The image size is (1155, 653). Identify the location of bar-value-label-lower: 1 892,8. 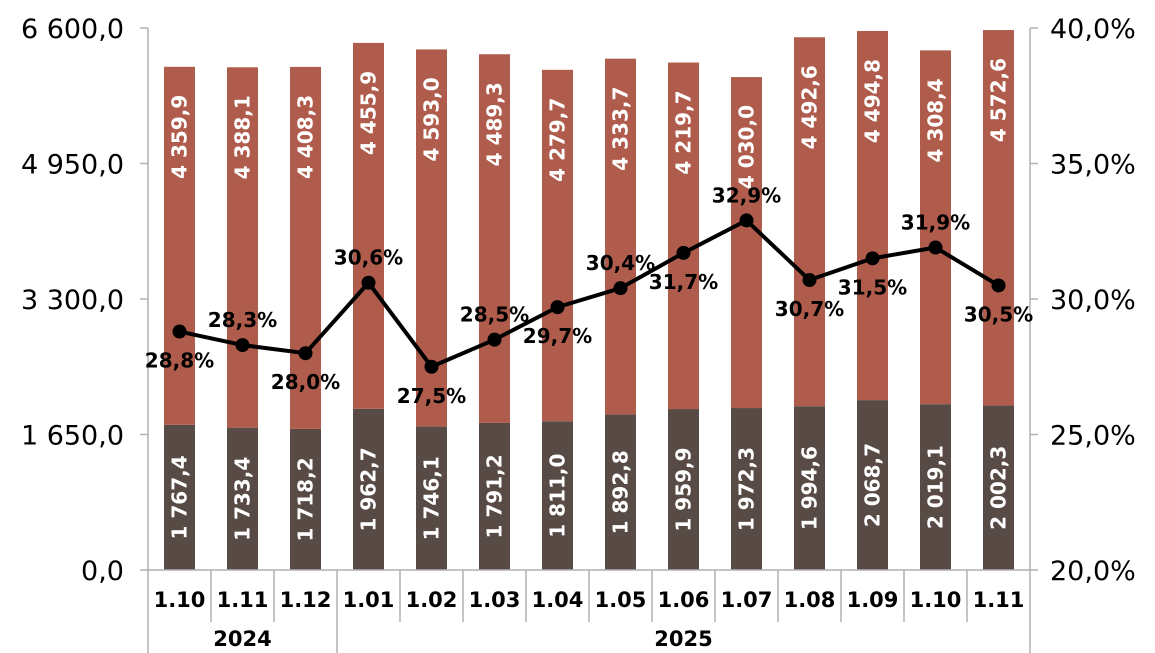
(621, 492).